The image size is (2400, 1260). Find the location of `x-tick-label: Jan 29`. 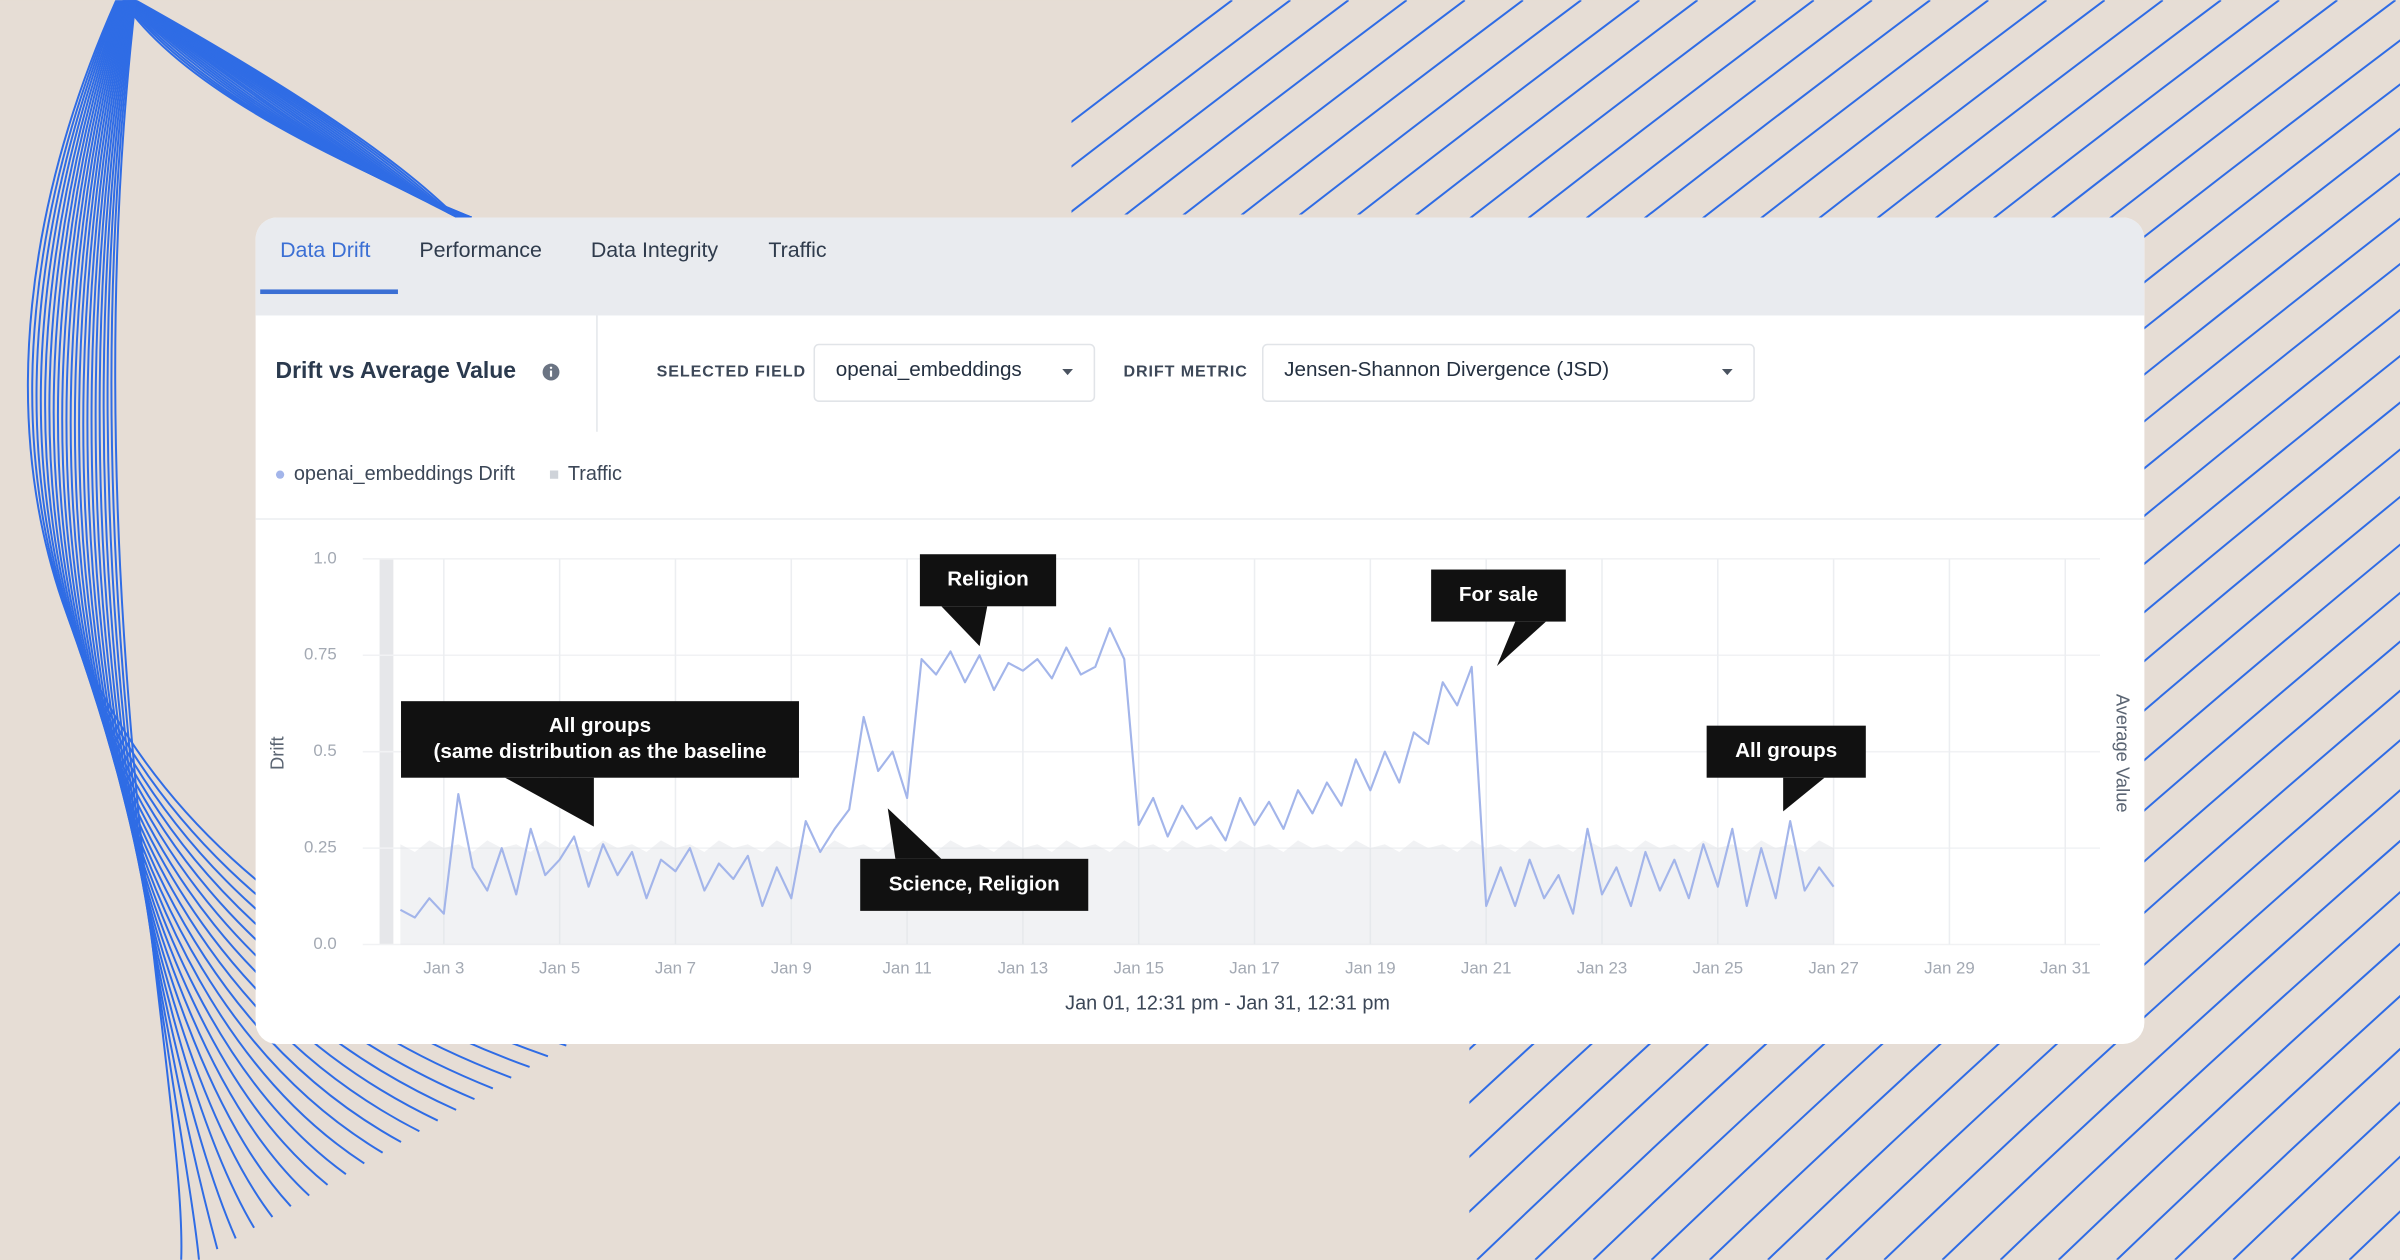

x-tick-label: Jan 29 is located at coordinates (1949, 967).